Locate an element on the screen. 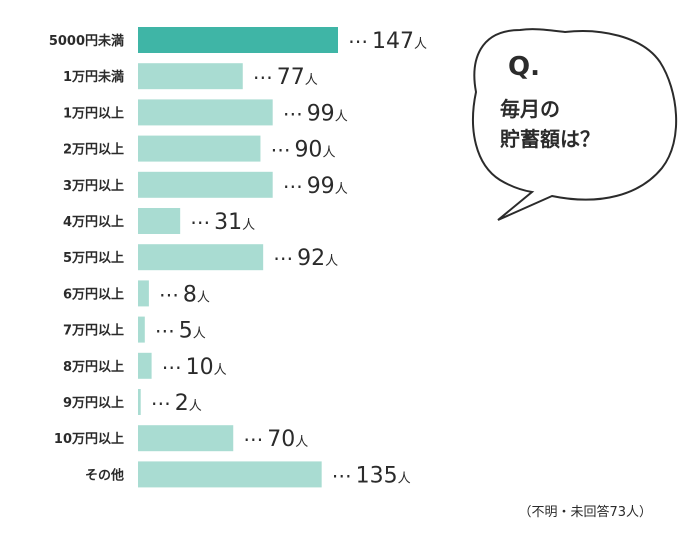  data-label: ⋯ 10人 is located at coordinates (194, 367).